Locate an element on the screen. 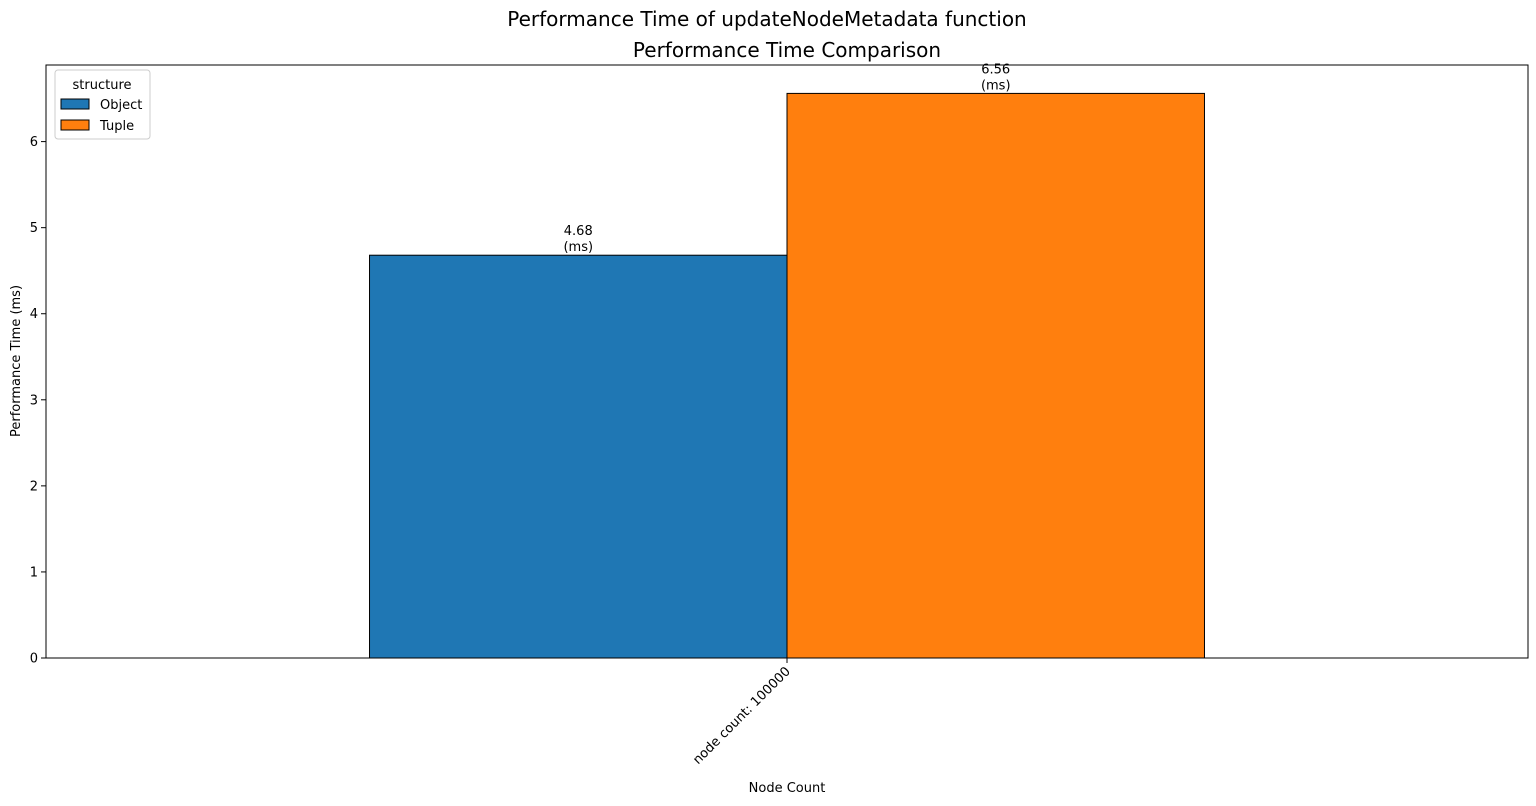 This screenshot has height=806, width=1536. x-tick-label: node count: 100000 is located at coordinates (742, 716).